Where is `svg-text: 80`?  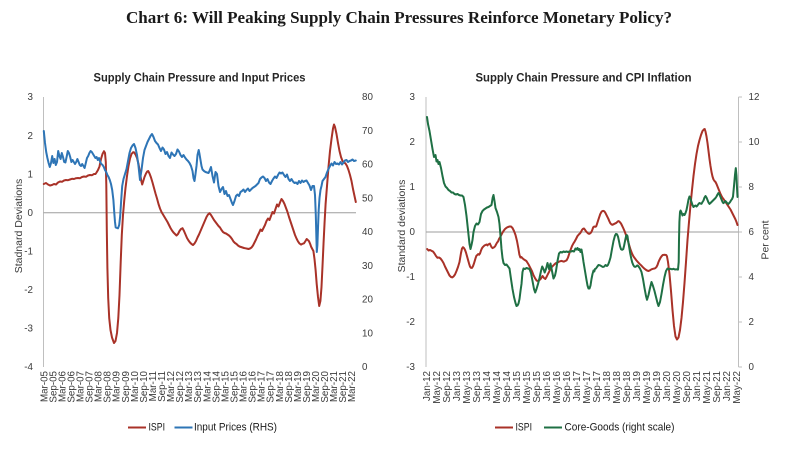
svg-text: 80 is located at coordinates (367, 97).